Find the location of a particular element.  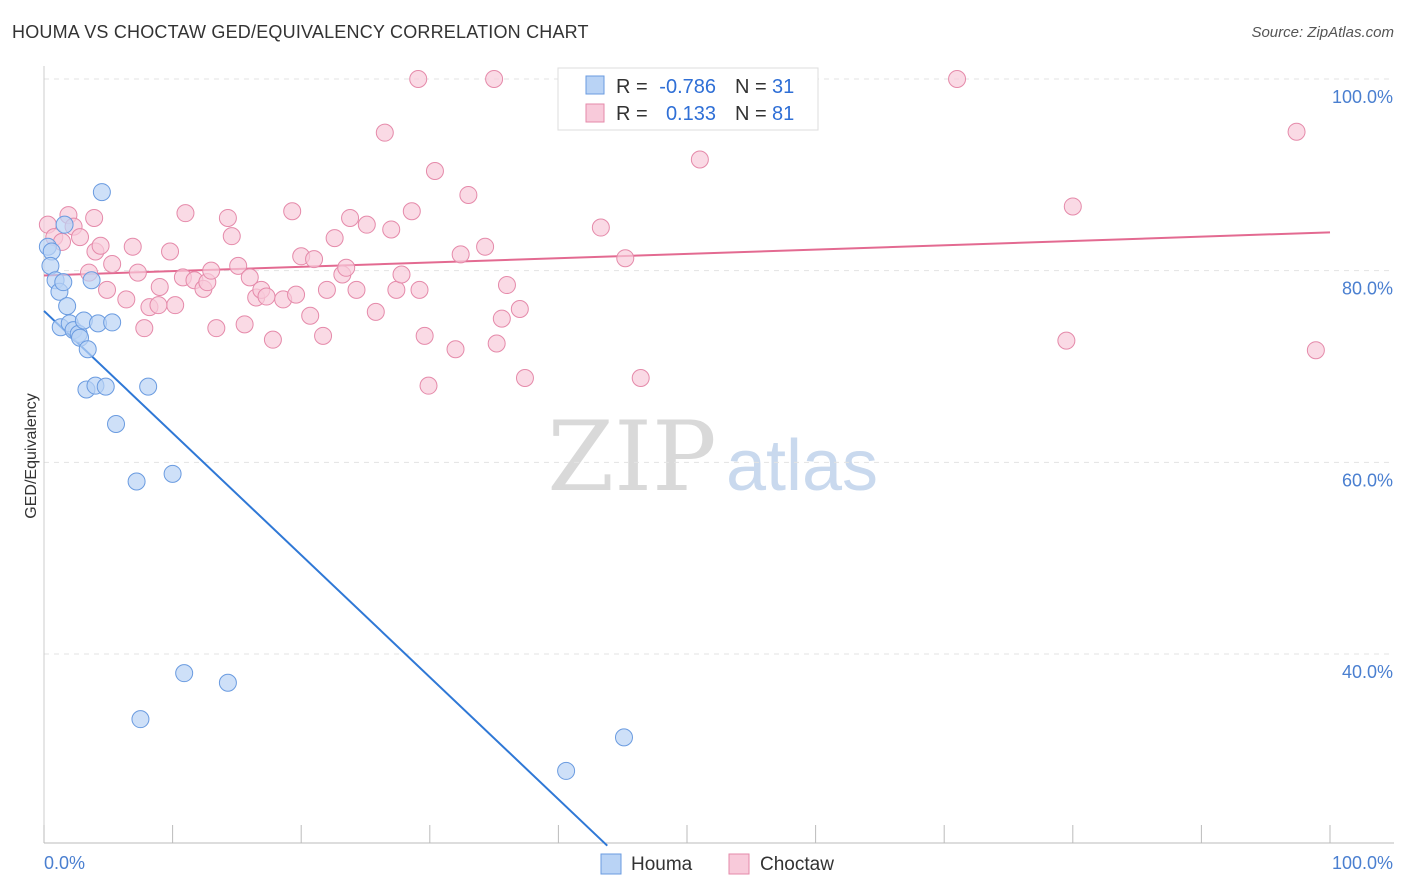

bottom-legend: Houma Choctaw is located at coordinates (717, 864).